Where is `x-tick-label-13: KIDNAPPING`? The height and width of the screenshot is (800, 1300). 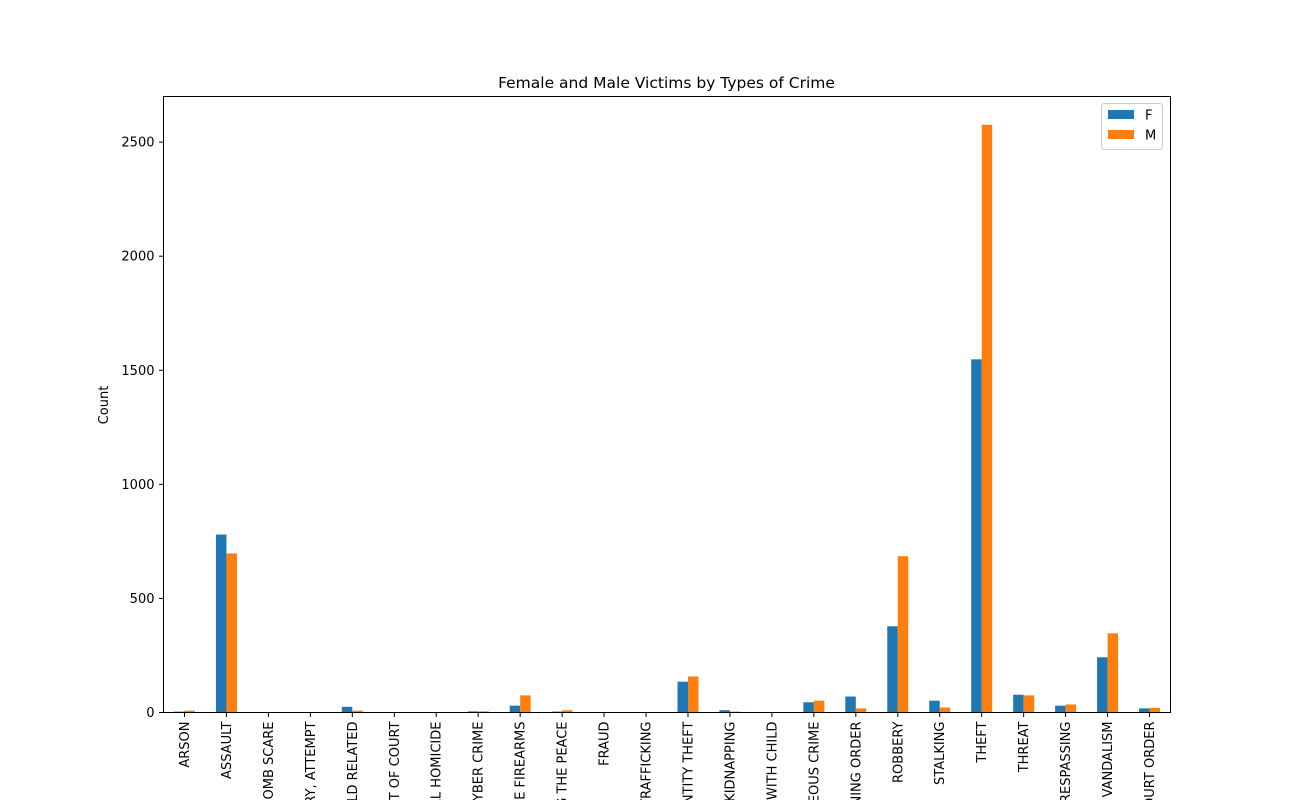 x-tick-label-13: KIDNAPPING is located at coordinates (730, 761).